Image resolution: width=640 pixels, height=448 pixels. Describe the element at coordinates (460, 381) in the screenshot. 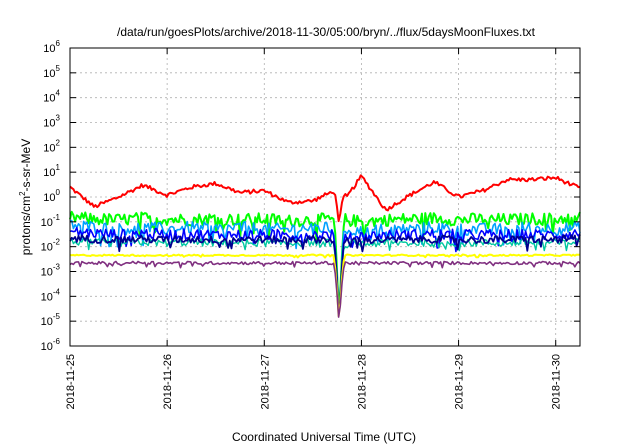

I see `x-tick-label: 2018-11-29` at that location.